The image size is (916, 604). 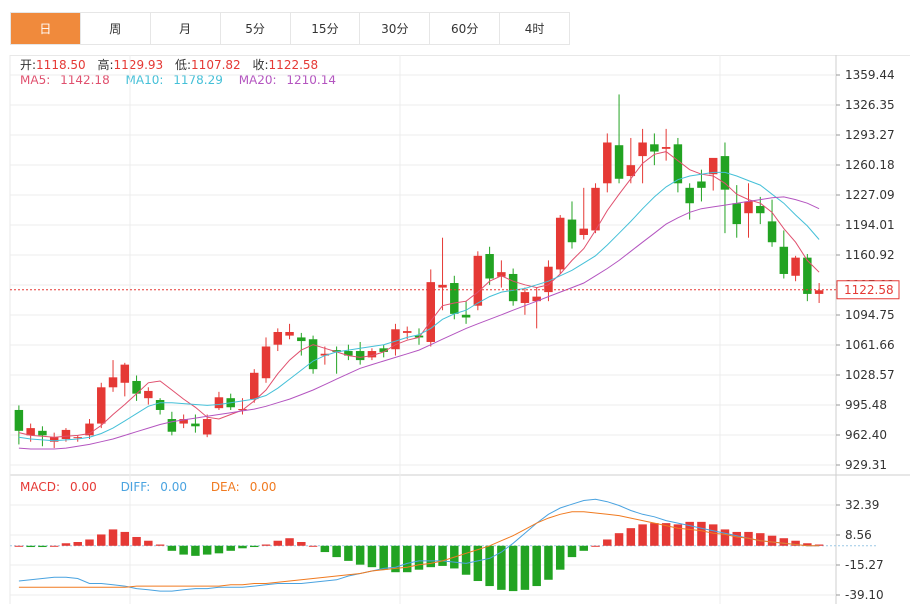 What do you see at coordinates (225, 487) in the screenshot?
I see `dea-label: DEA:` at bounding box center [225, 487].